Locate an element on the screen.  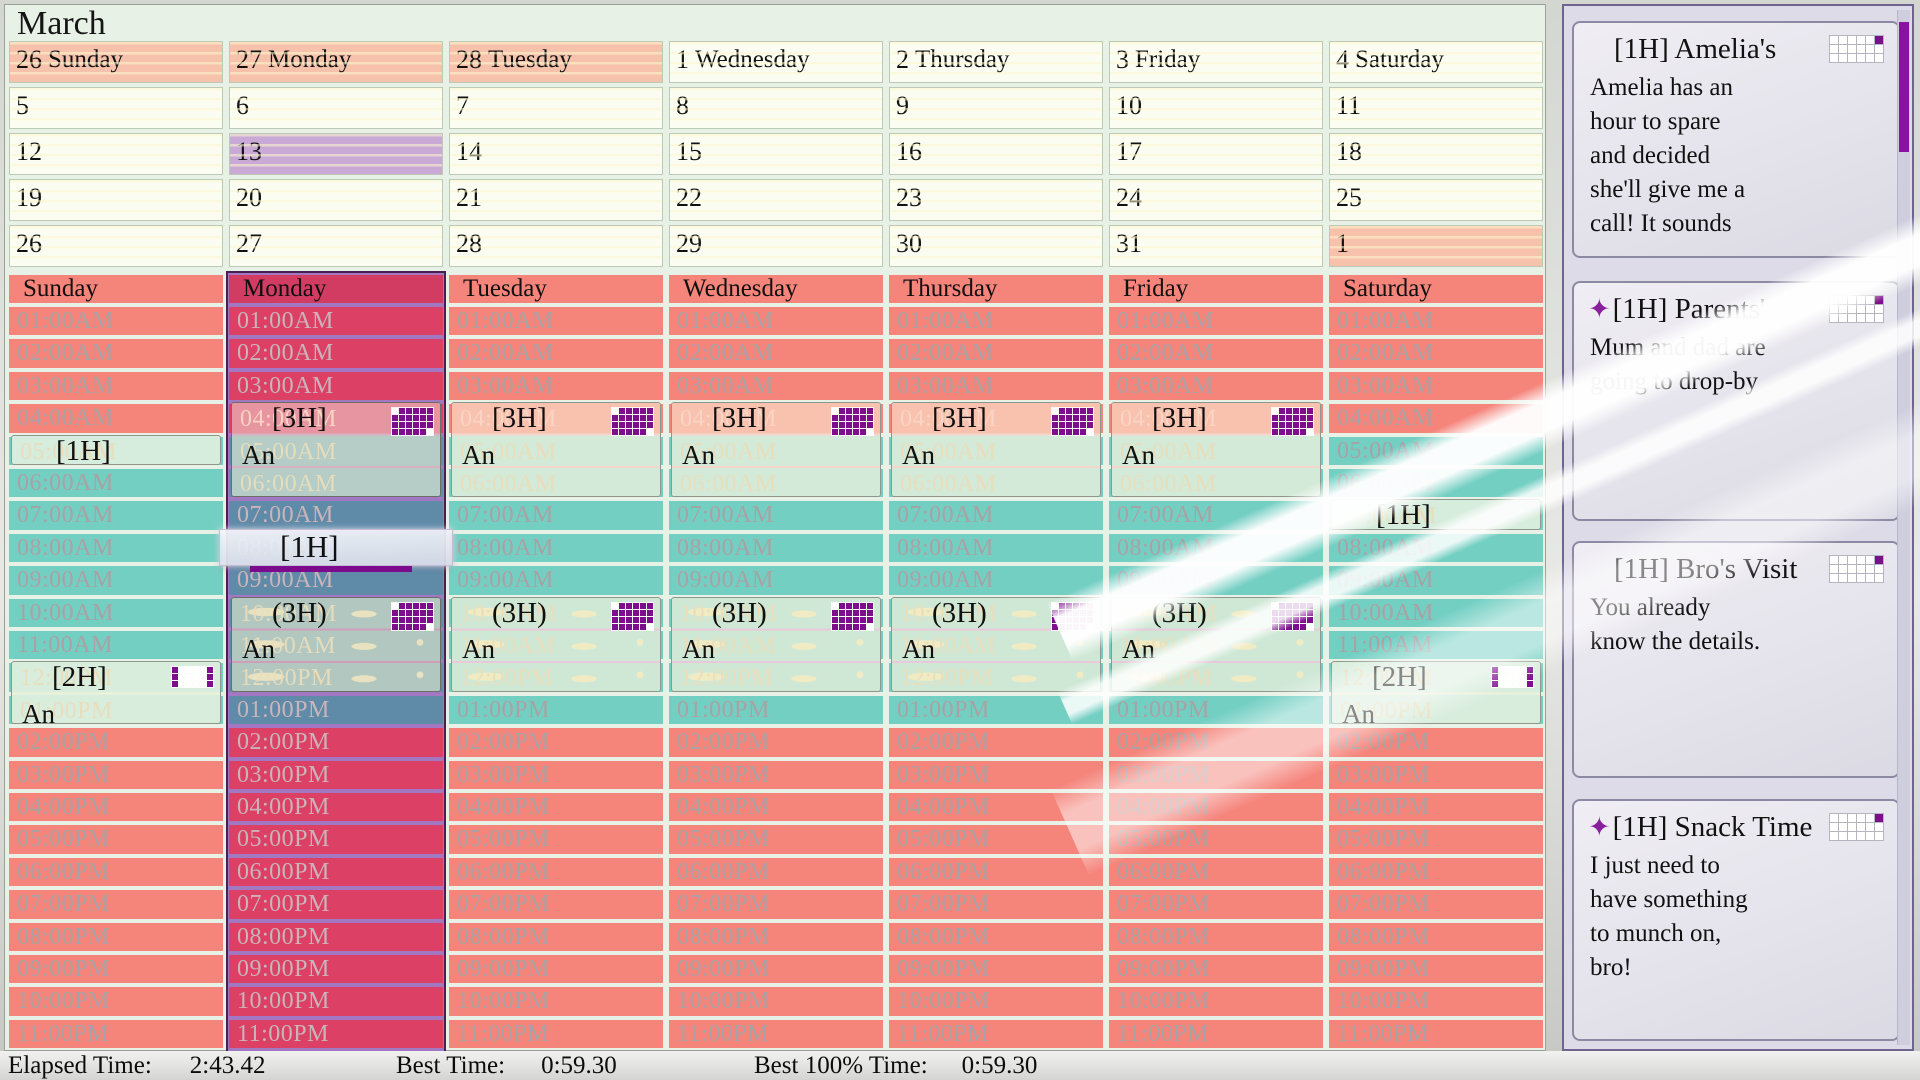
slot-monday-08:00PM: 08:00PM is located at coordinates (336, 936).